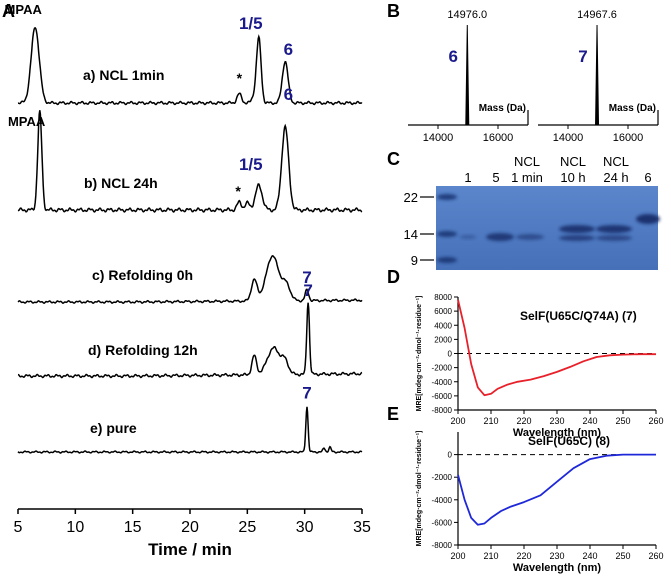 This screenshot has height=579, width=671. What do you see at coordinates (615, 177) in the screenshot?
I see `gel-lane-label: 24 h` at bounding box center [615, 177].